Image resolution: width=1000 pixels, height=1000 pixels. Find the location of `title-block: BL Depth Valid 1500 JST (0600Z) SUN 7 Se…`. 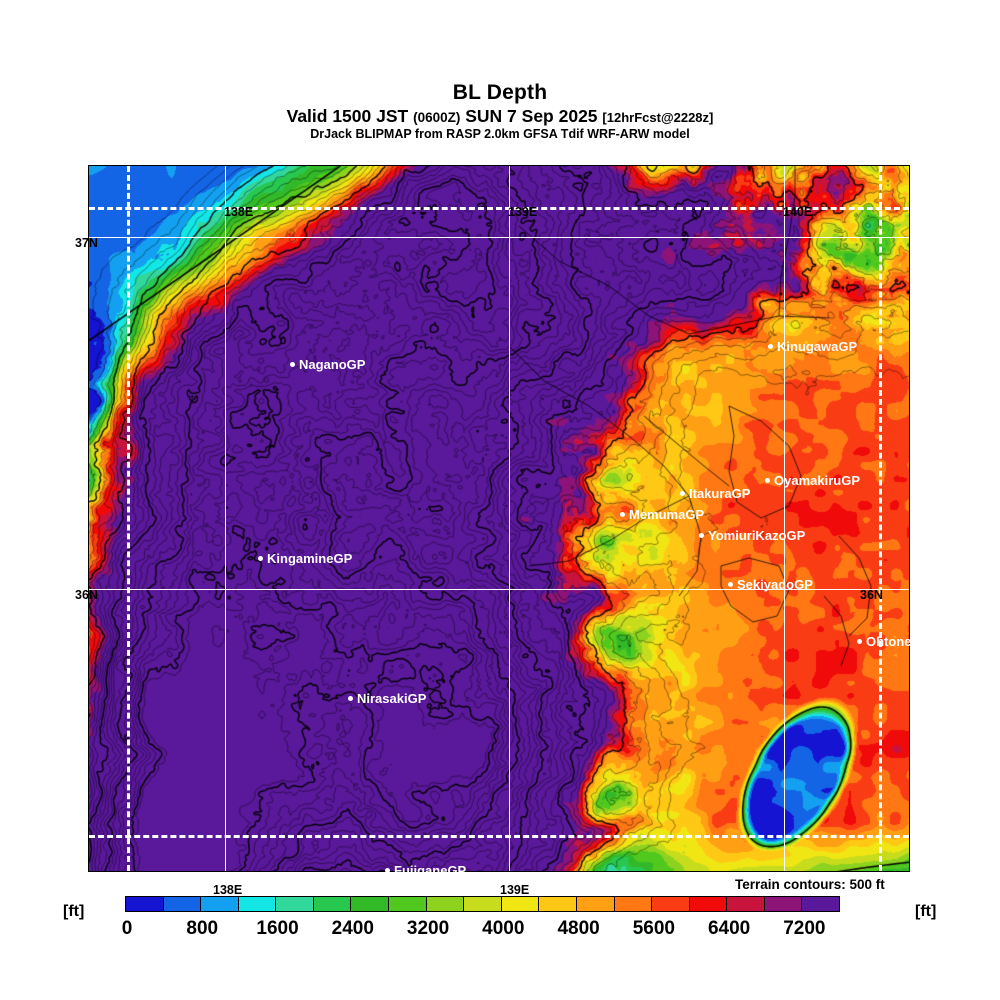

title-block: BL Depth Valid 1500 JST (0600Z) SUN 7 Se… is located at coordinates (500, 71).